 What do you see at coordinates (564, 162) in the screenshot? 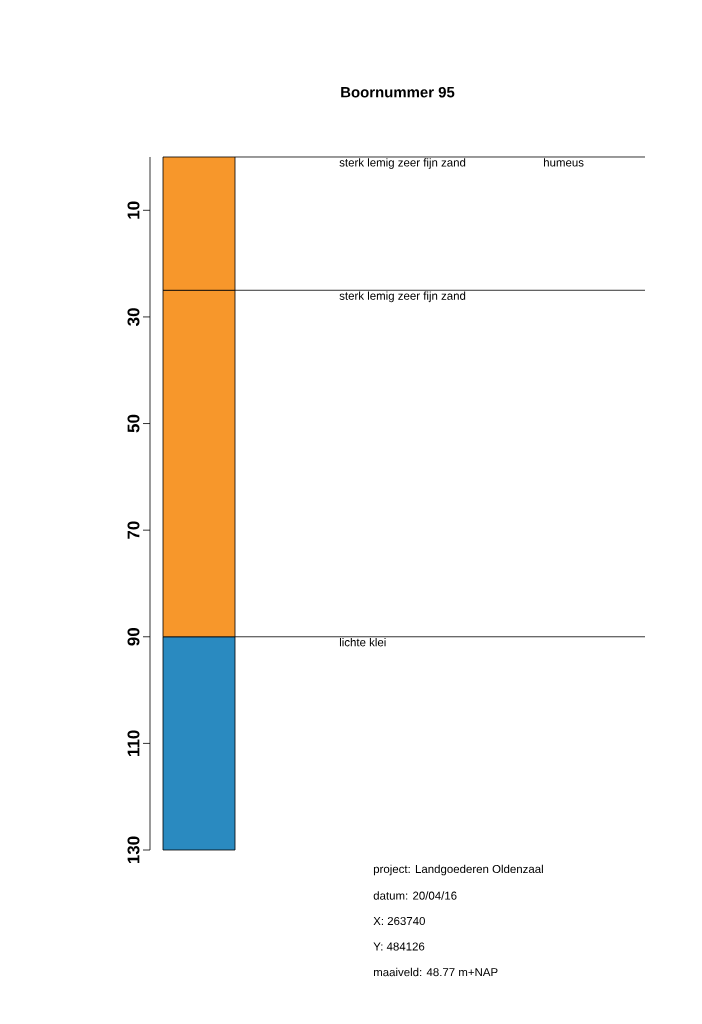
I see `text: humeus` at bounding box center [564, 162].